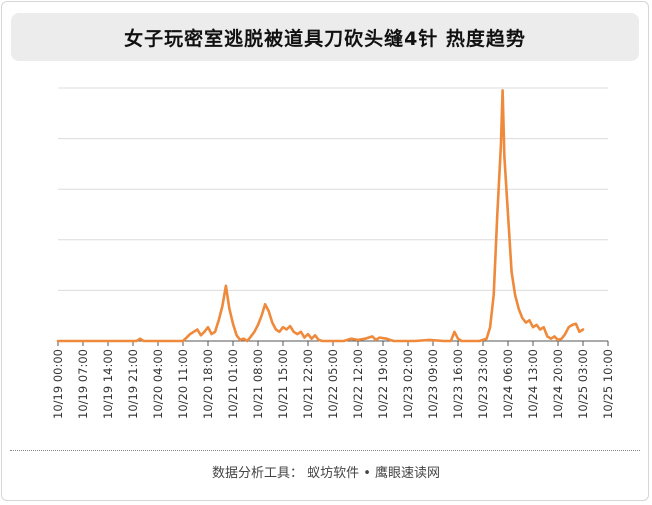  I want to click on x-tick-label: 10/23 23:00, so click(483, 384).